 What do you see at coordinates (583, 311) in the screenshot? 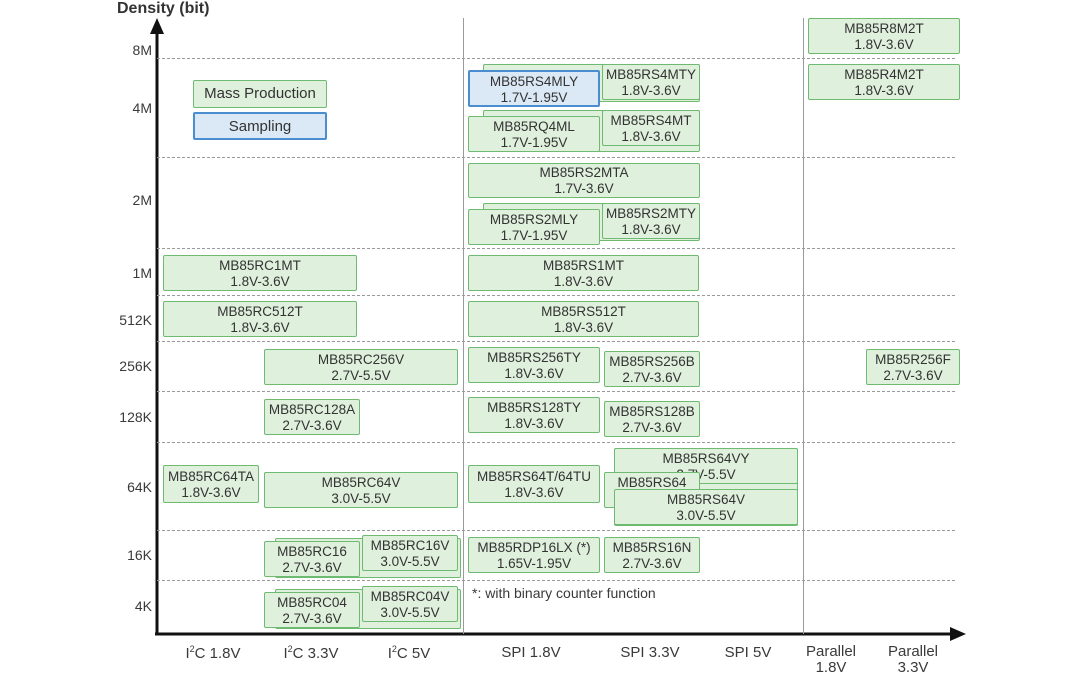
I see `product-name: MB85RS512T` at bounding box center [583, 311].